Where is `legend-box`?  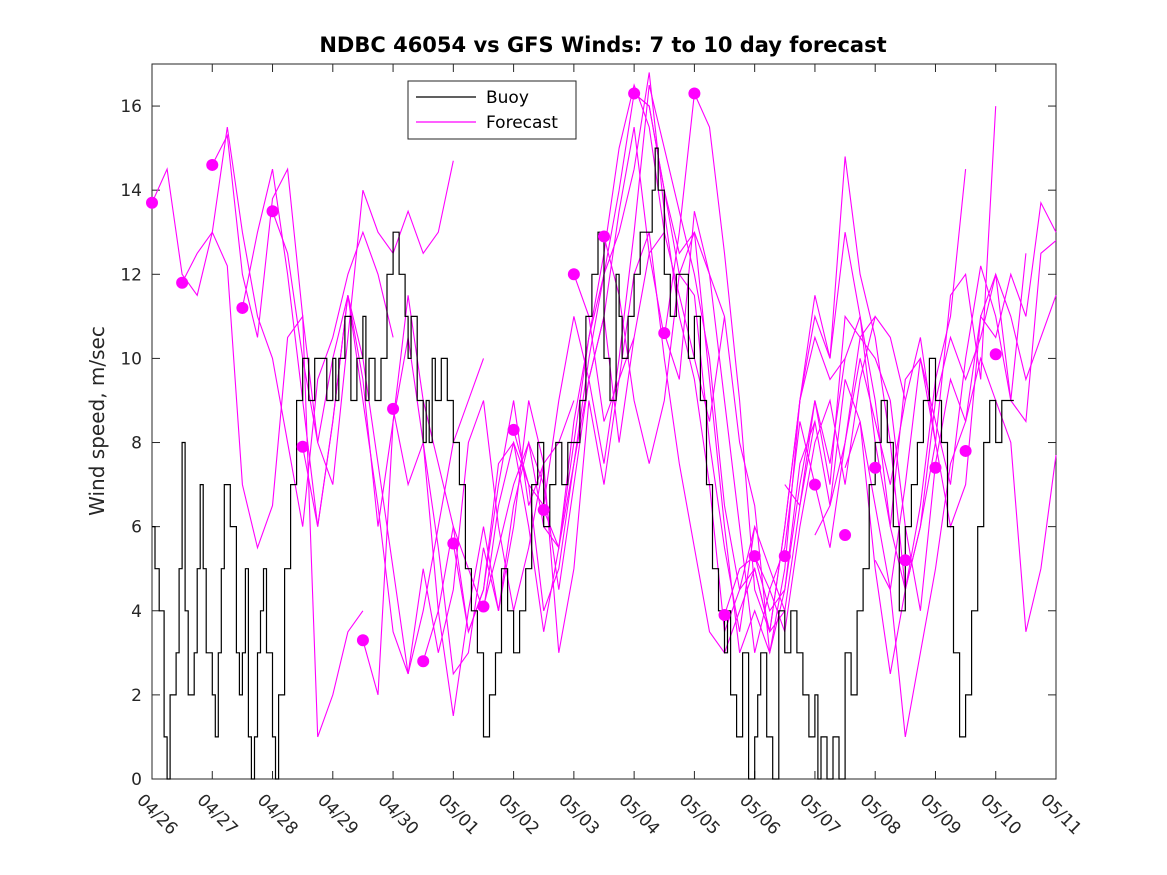 legend-box is located at coordinates (492, 110).